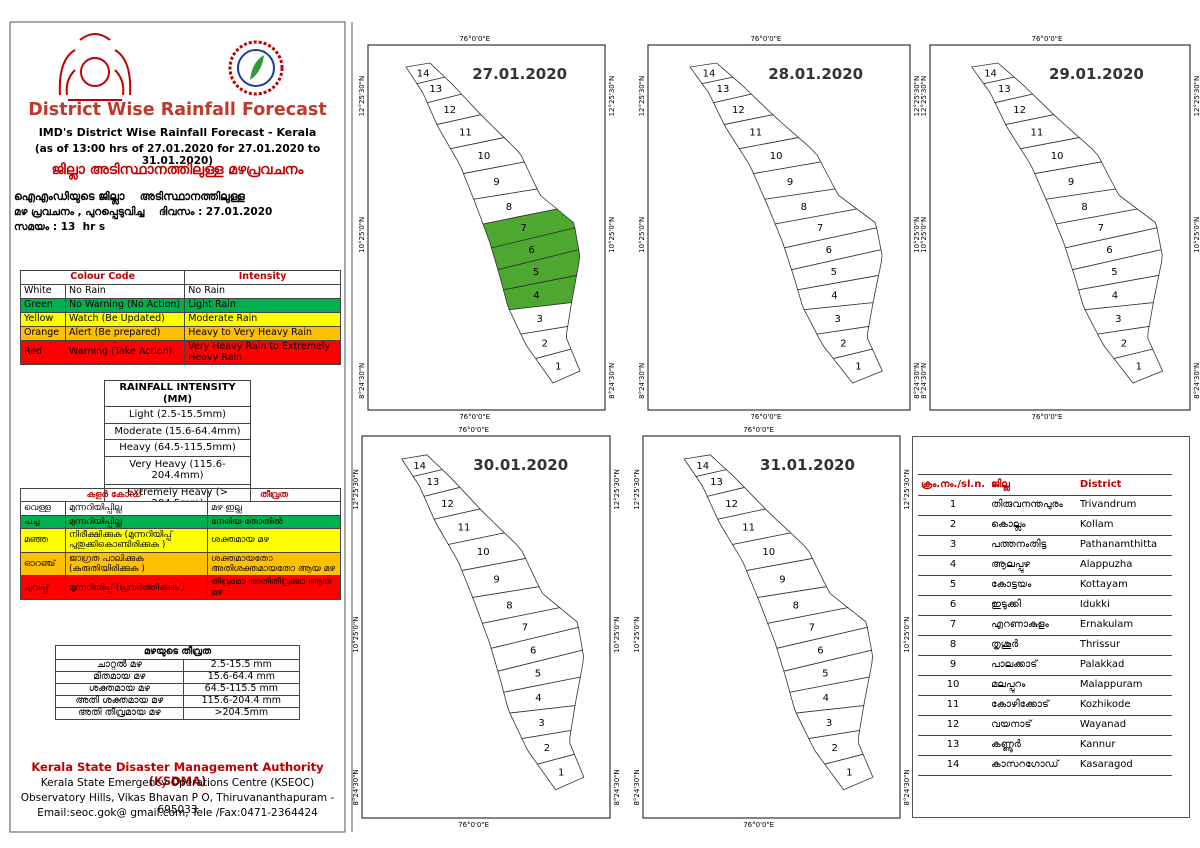 The image size is (1200, 848). I want to click on table-cell: നേരിയ തോതിൽ, so click(274, 522).